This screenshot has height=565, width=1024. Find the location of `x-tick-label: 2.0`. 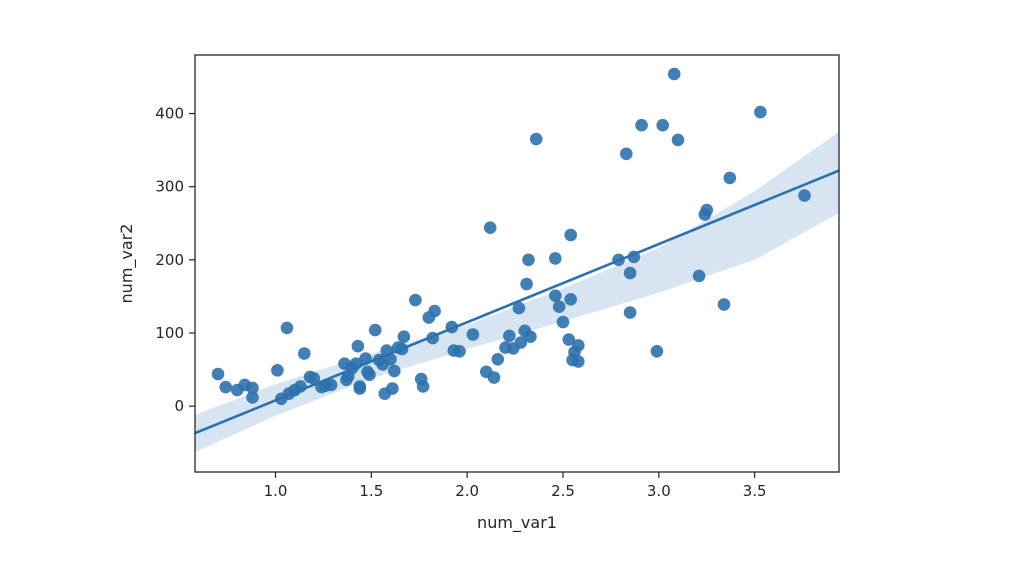

x-tick-label: 2.0 is located at coordinates (467, 491).